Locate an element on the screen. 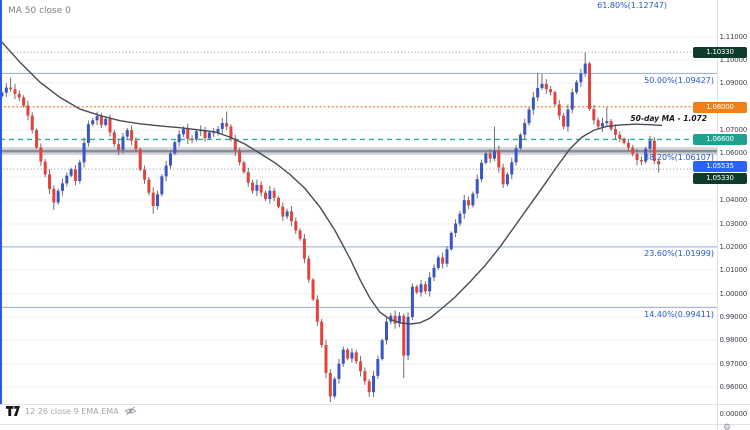 The width and height of the screenshot is (750, 430). pane-separator-top is located at coordinates (375, 404).